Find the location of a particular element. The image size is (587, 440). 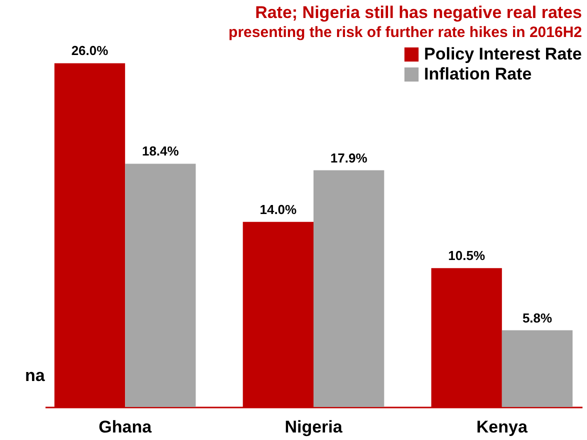

text: na is located at coordinates (35, 375).